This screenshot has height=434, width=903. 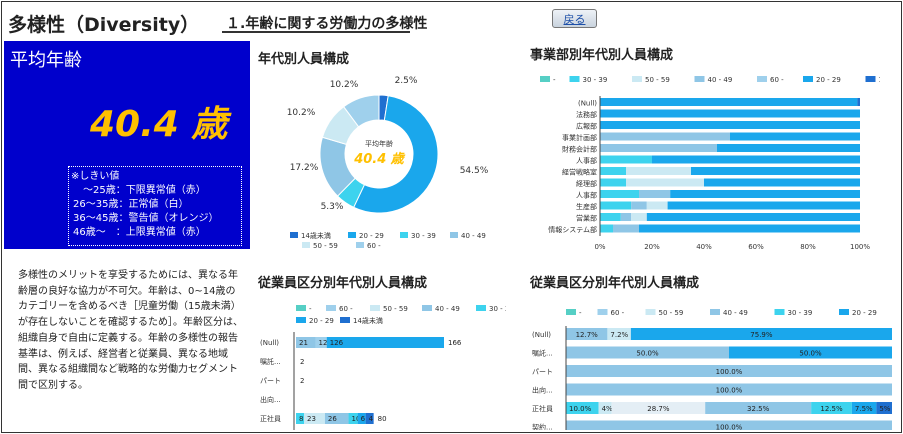 What do you see at coordinates (316, 235) in the screenshot?
I see `legend-label: 14歳未満` at bounding box center [316, 235].